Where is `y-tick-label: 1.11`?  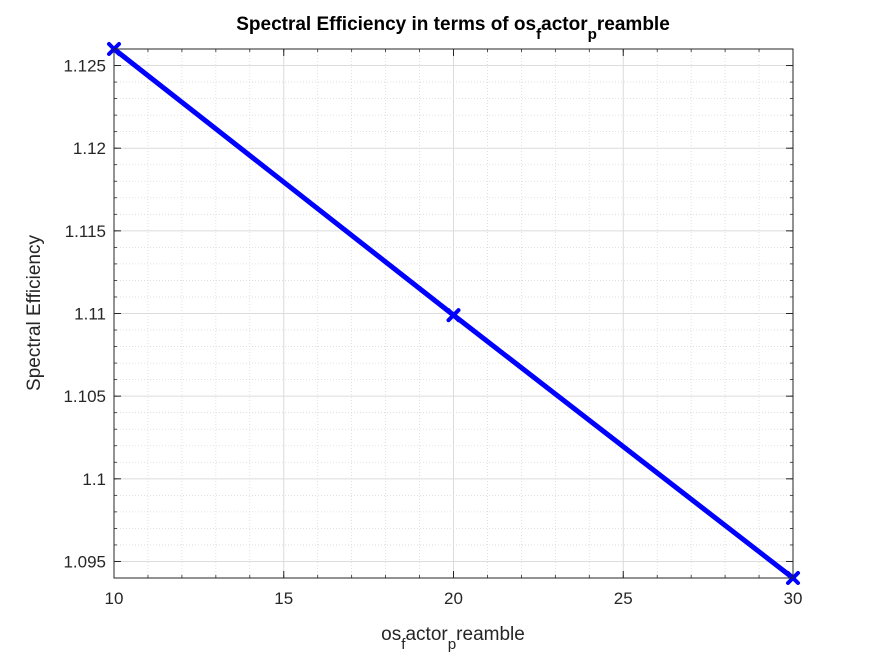 y-tick-label: 1.11 is located at coordinates (90, 314).